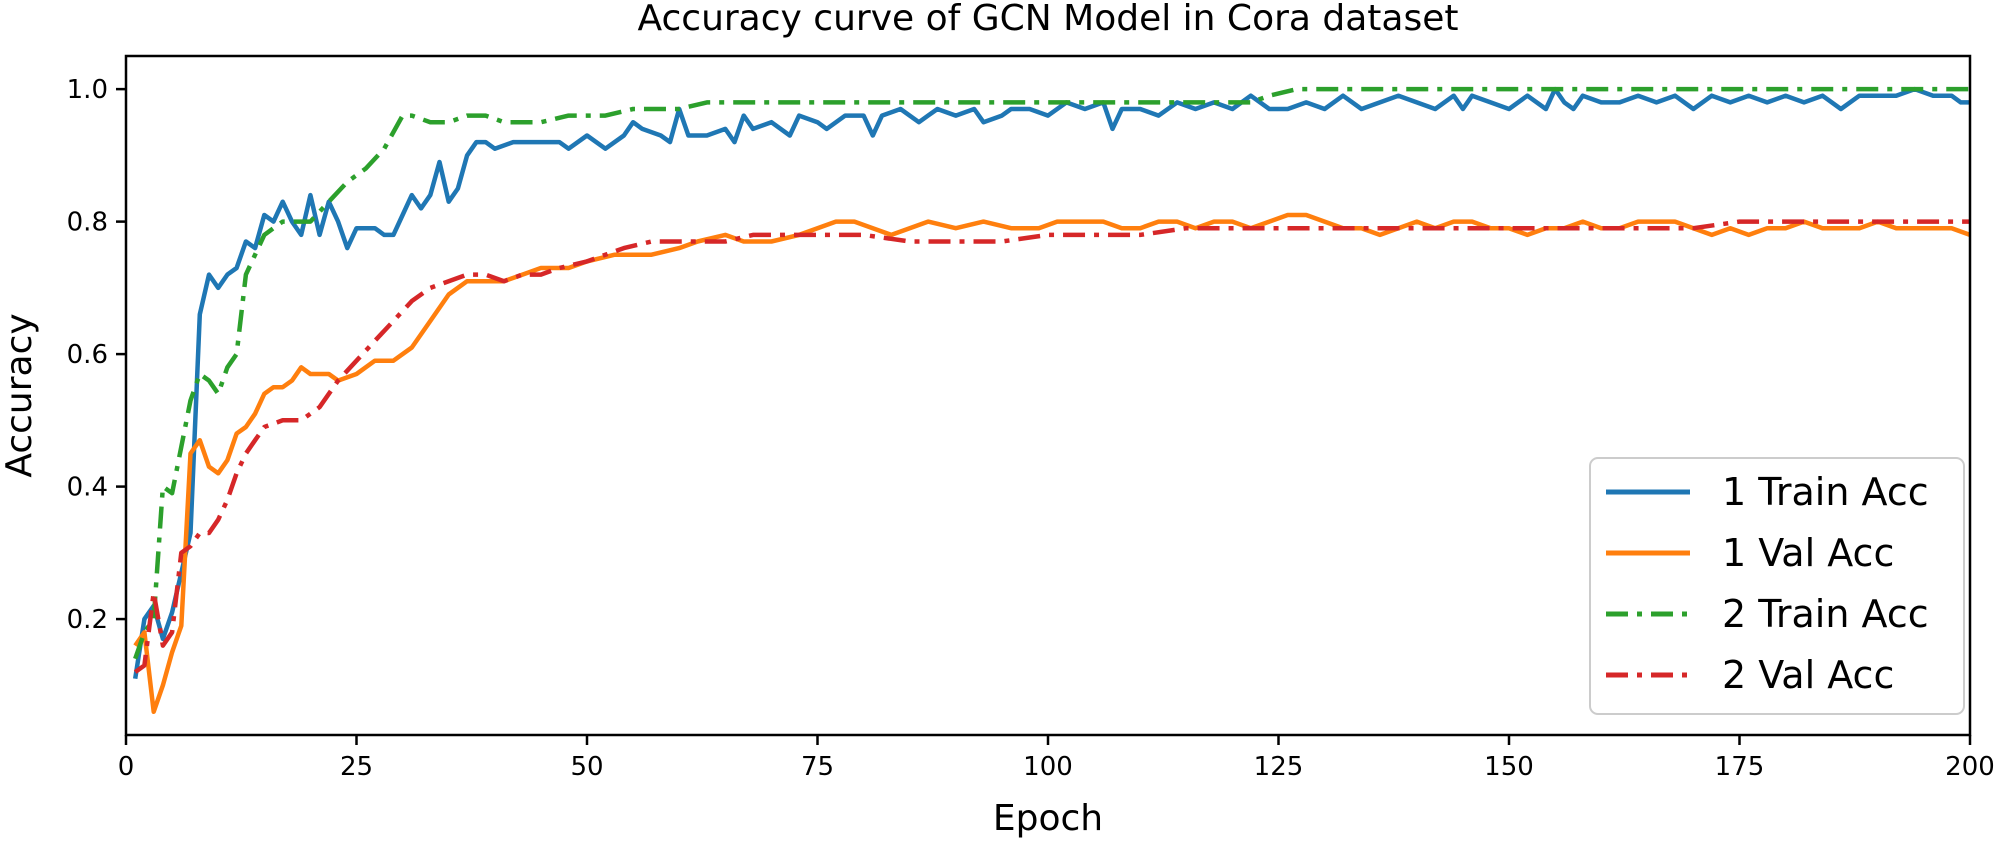  What do you see at coordinates (586, 767) in the screenshot?
I see `x-tick-label: 50` at bounding box center [586, 767].